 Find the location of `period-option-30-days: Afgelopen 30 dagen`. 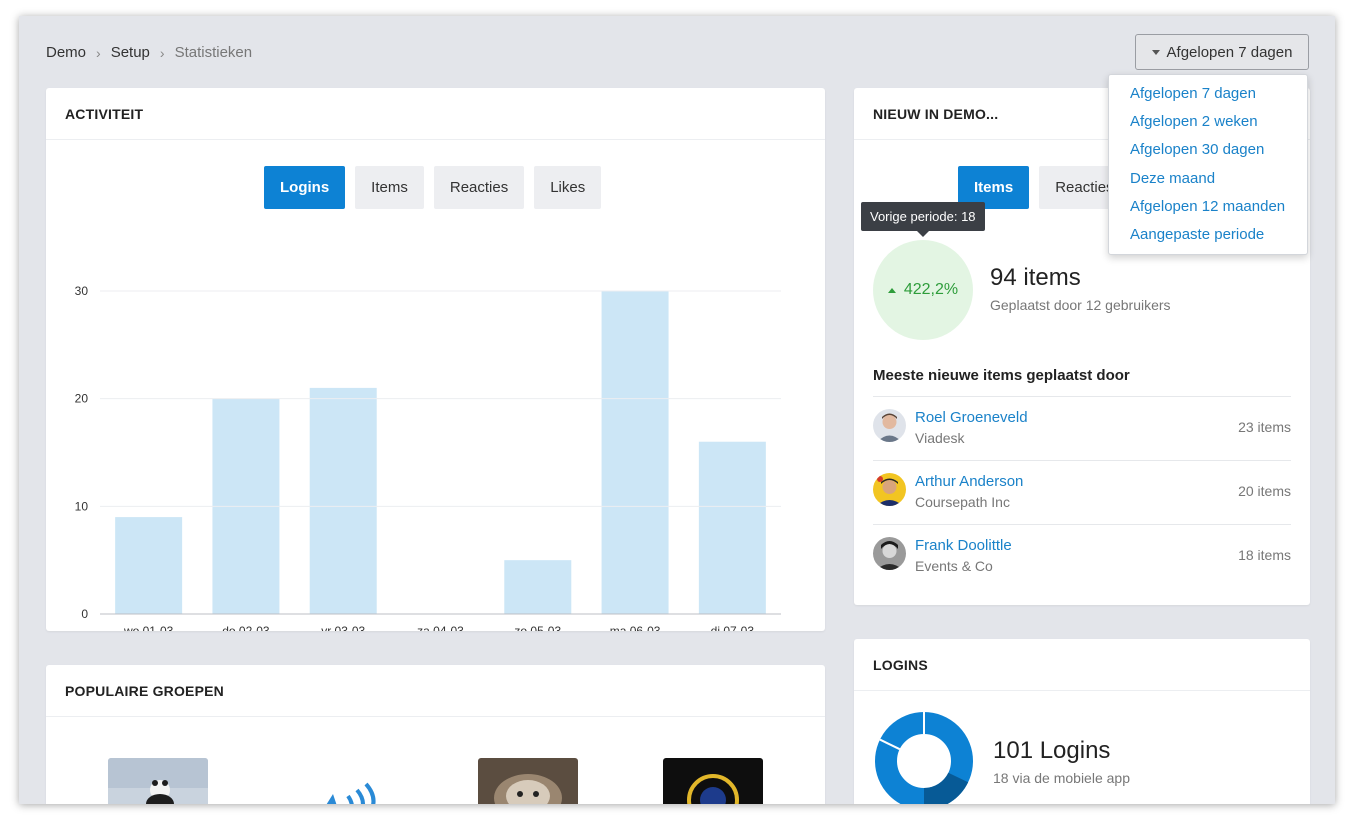

period-option-30-days: Afgelopen 30 dagen is located at coordinates (1197, 150).